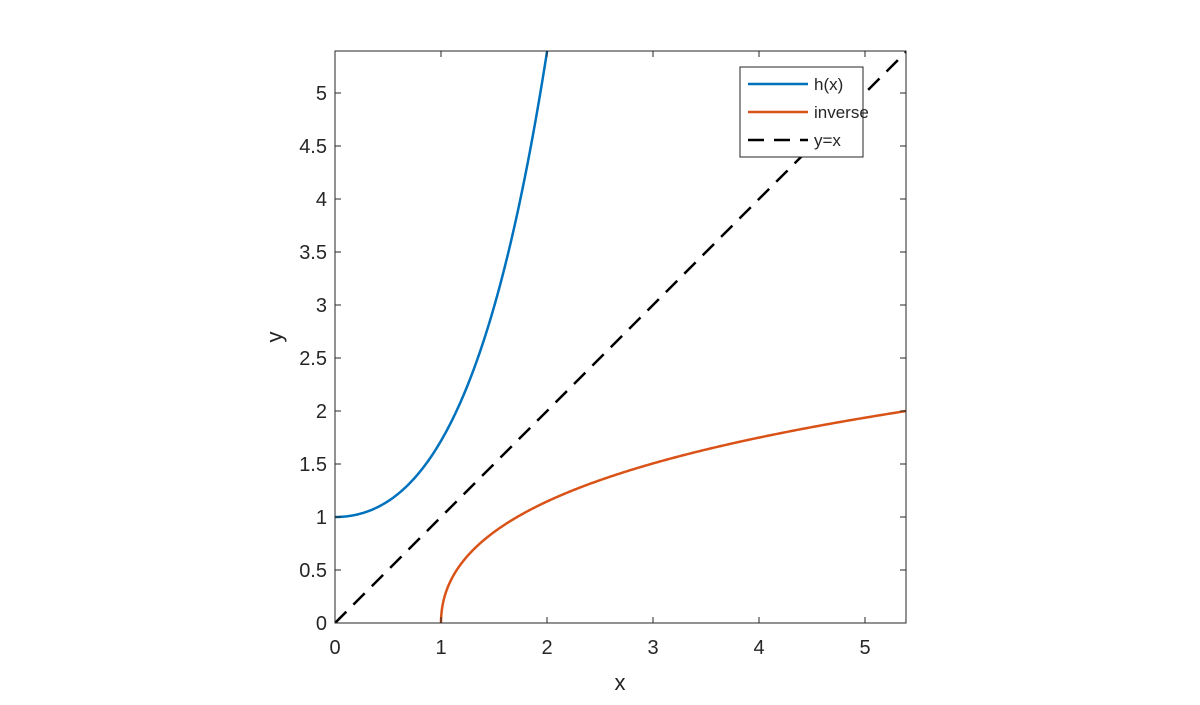  I want to click on y-axis-label: y, so click(274, 337).